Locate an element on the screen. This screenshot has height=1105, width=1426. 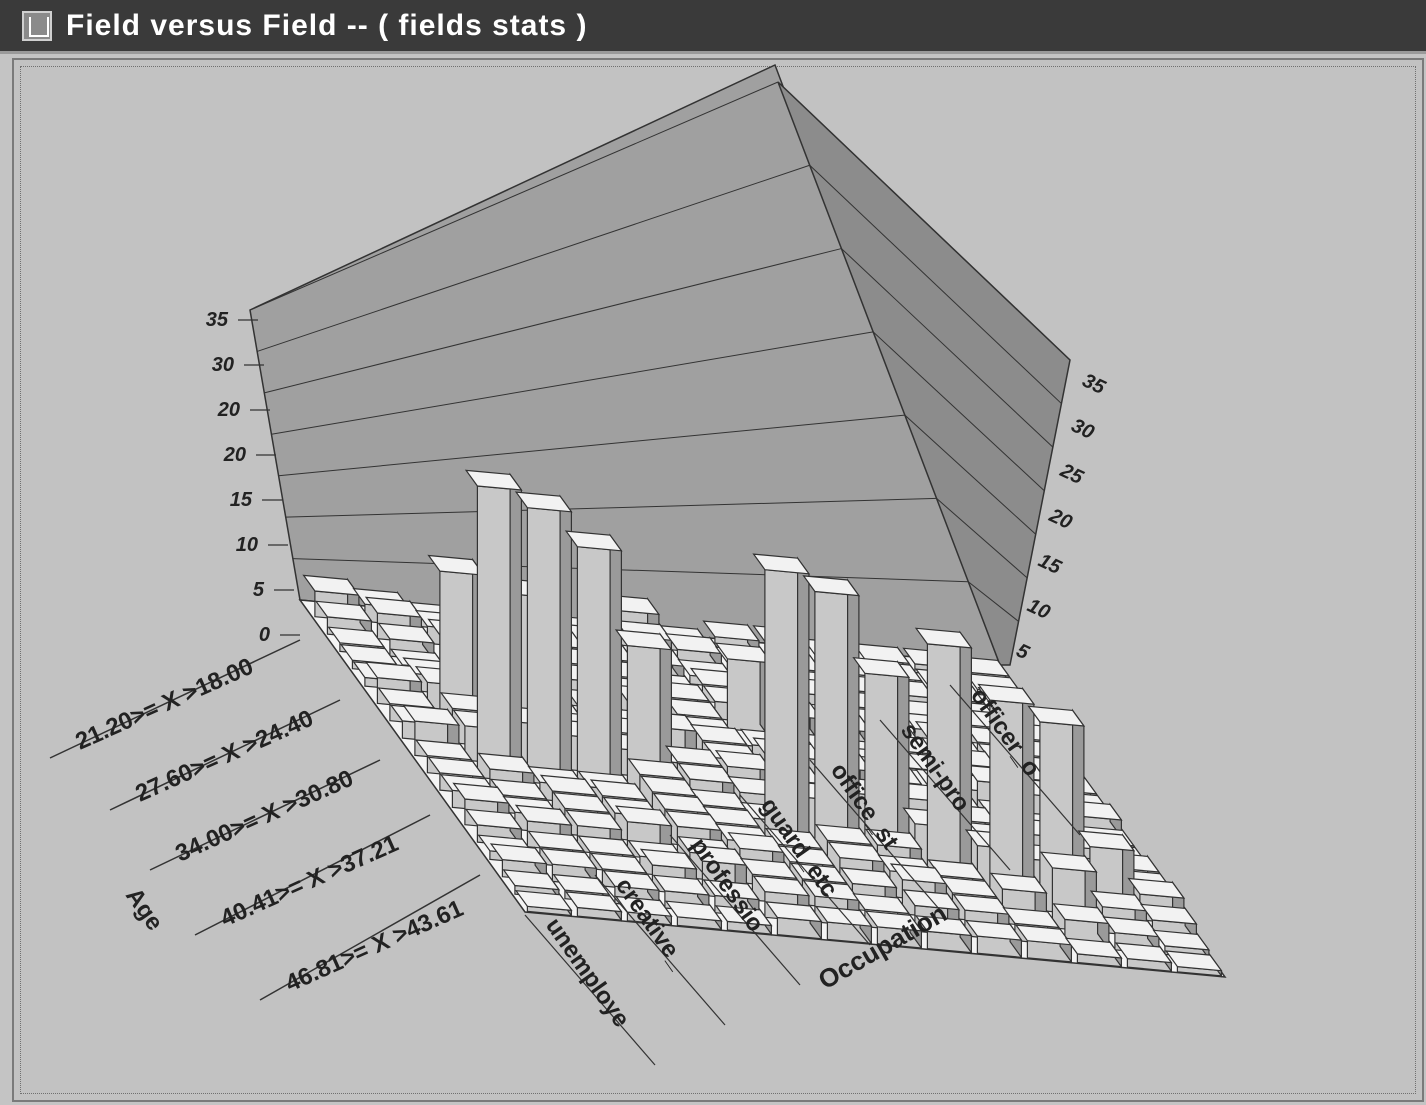
app-icon is located at coordinates (37, 25).